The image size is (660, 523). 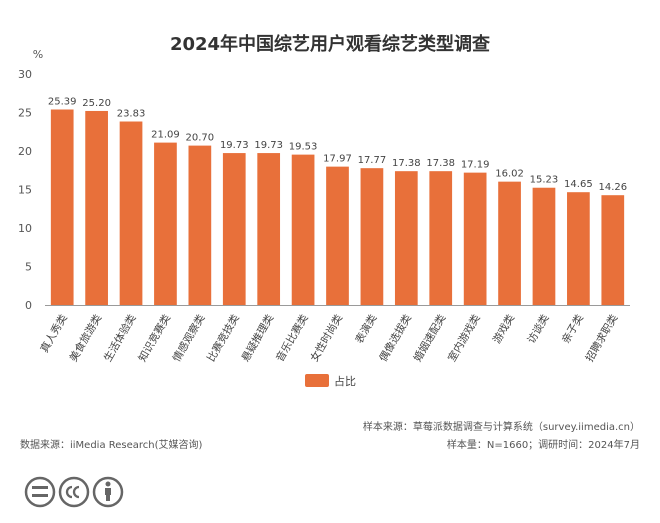 What do you see at coordinates (612, 187) in the screenshot?
I see `bar-value-label: 14.26` at bounding box center [612, 187].